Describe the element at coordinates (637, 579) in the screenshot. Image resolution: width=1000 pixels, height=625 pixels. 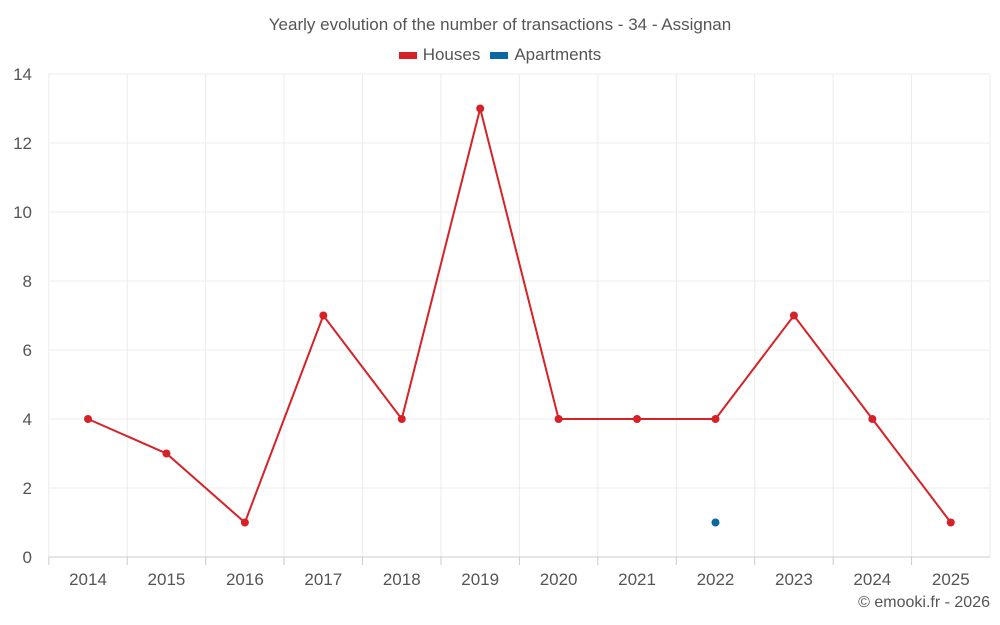
I see `x-tick-label: 2021` at that location.